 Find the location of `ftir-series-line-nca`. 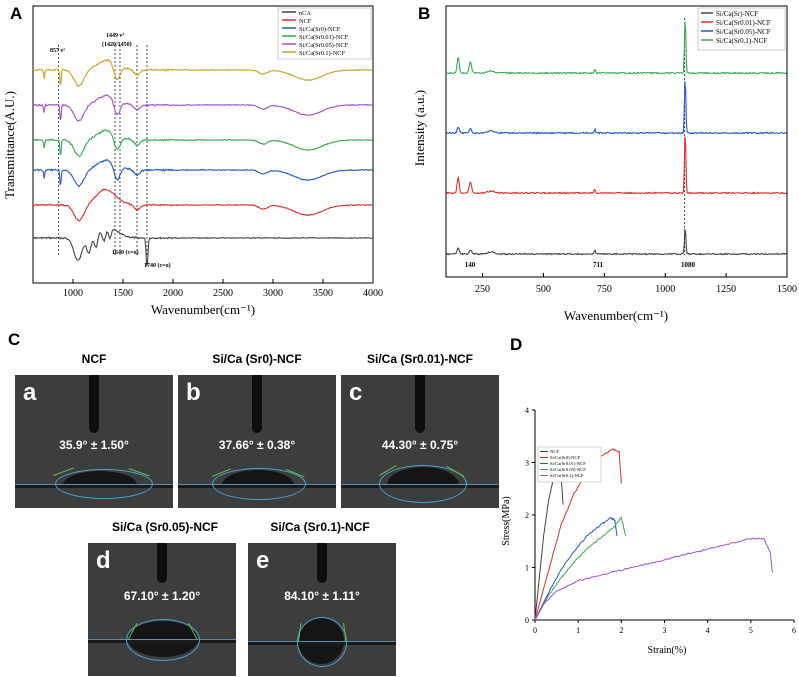

ftir-series-line-nca is located at coordinates (203, 247).